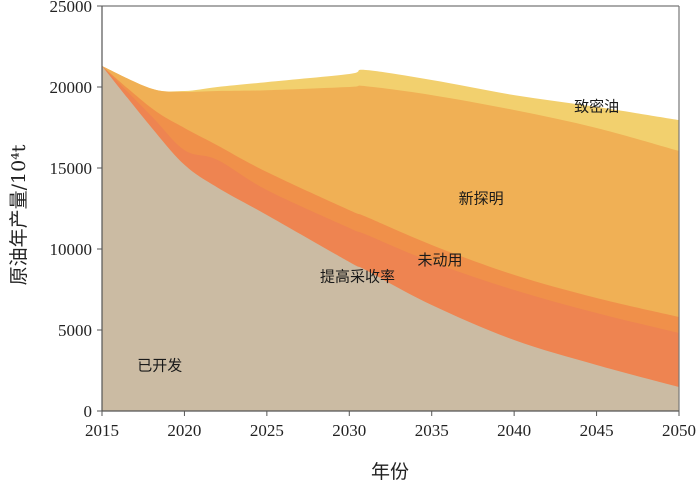  I want to click on y-tick-label: 10000, so click(71, 249).